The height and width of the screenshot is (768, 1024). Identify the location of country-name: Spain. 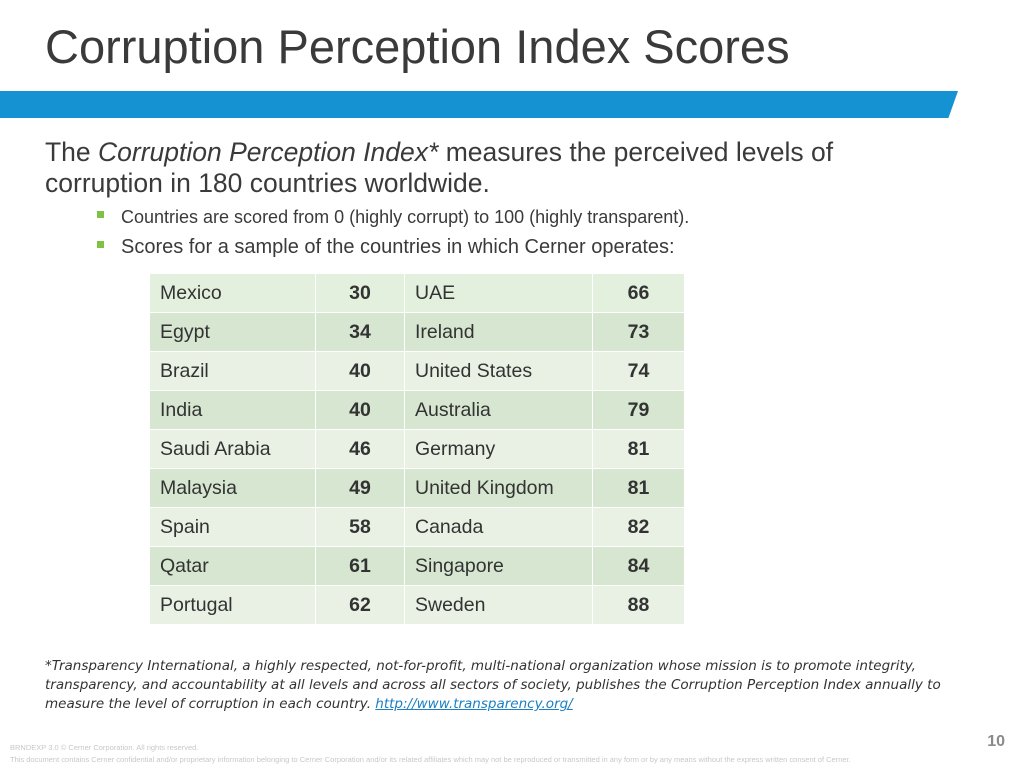
(232, 527).